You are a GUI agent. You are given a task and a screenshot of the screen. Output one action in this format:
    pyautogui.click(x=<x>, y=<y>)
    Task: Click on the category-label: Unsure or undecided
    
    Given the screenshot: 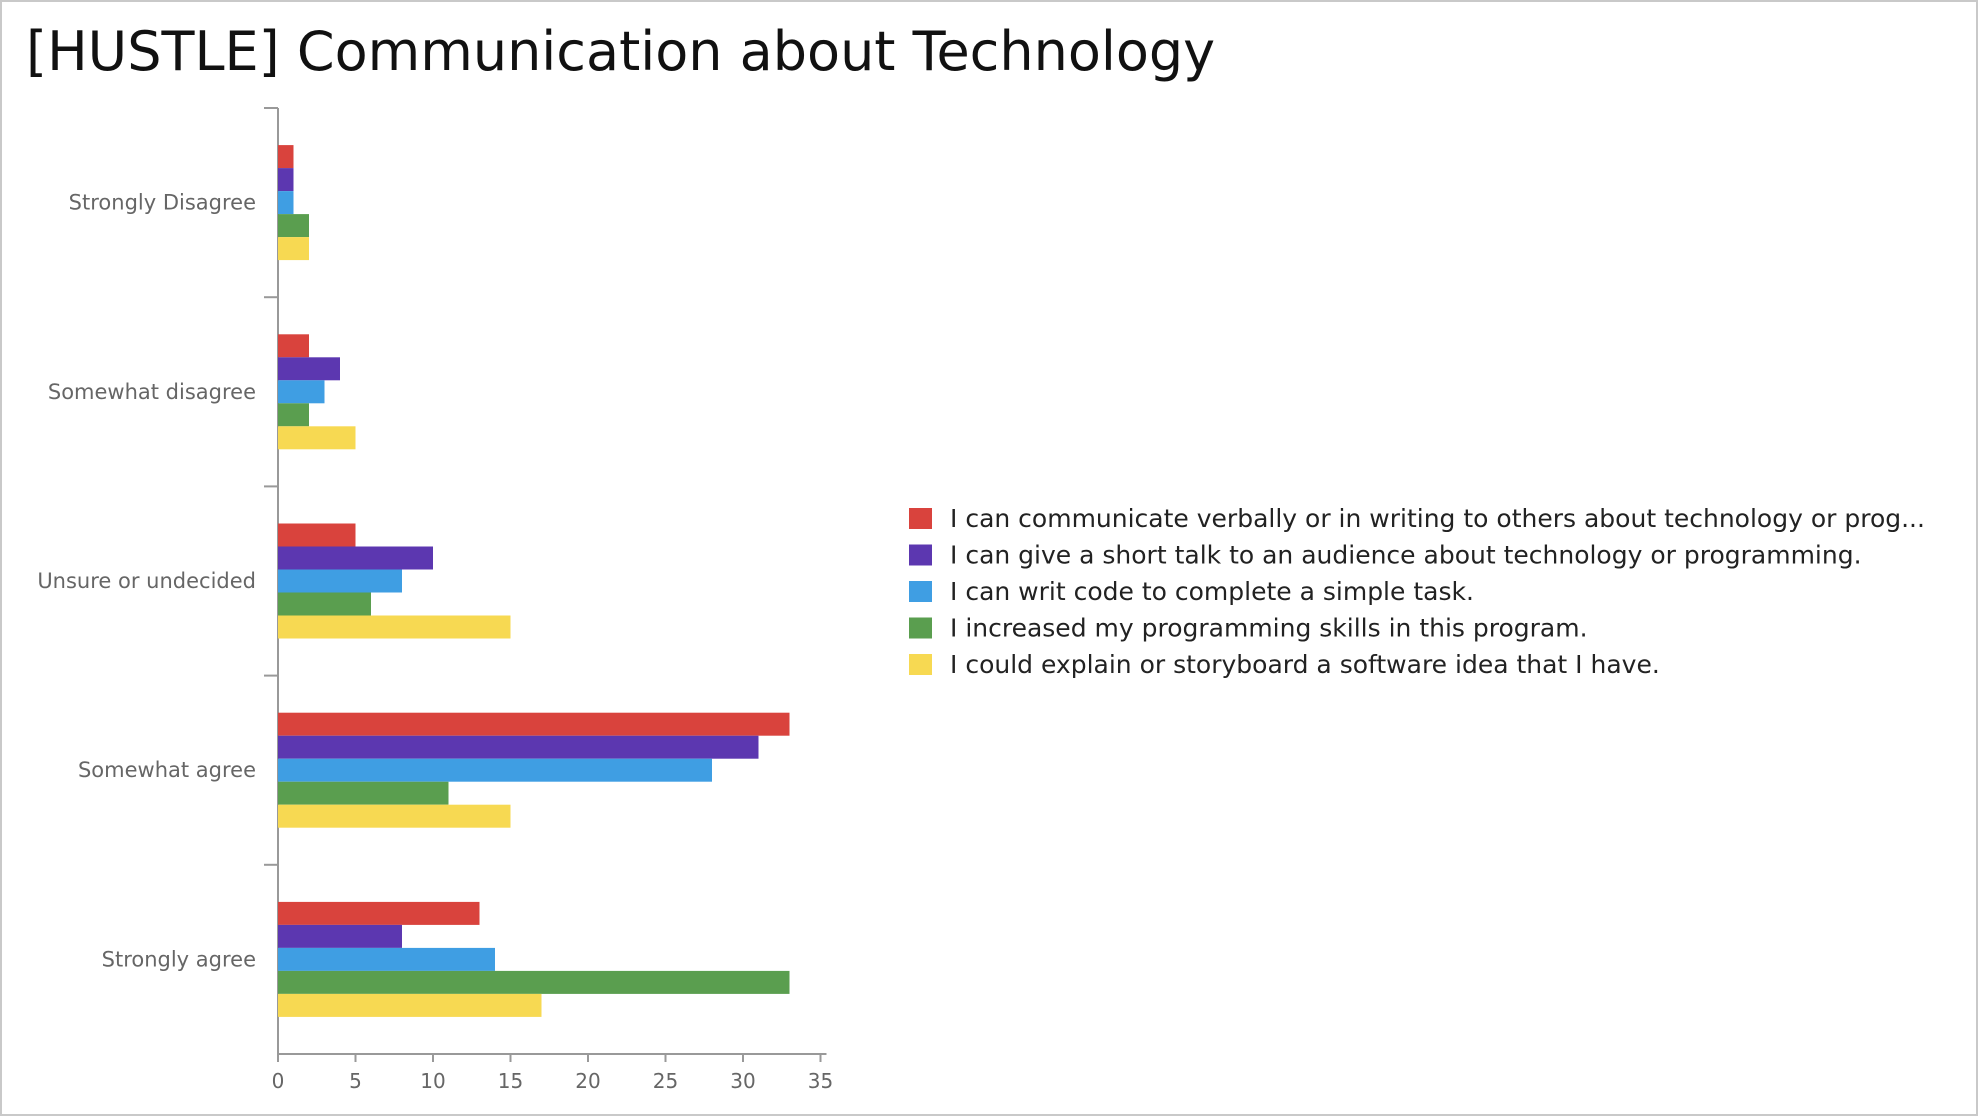 What is the action you would take?
    pyautogui.click(x=146, y=581)
    